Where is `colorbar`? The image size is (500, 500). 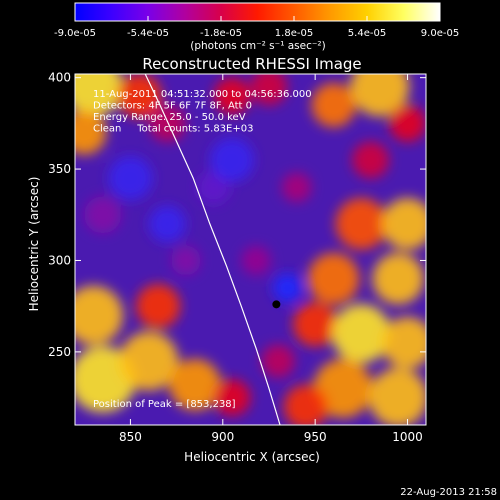 colorbar is located at coordinates (257, 12).